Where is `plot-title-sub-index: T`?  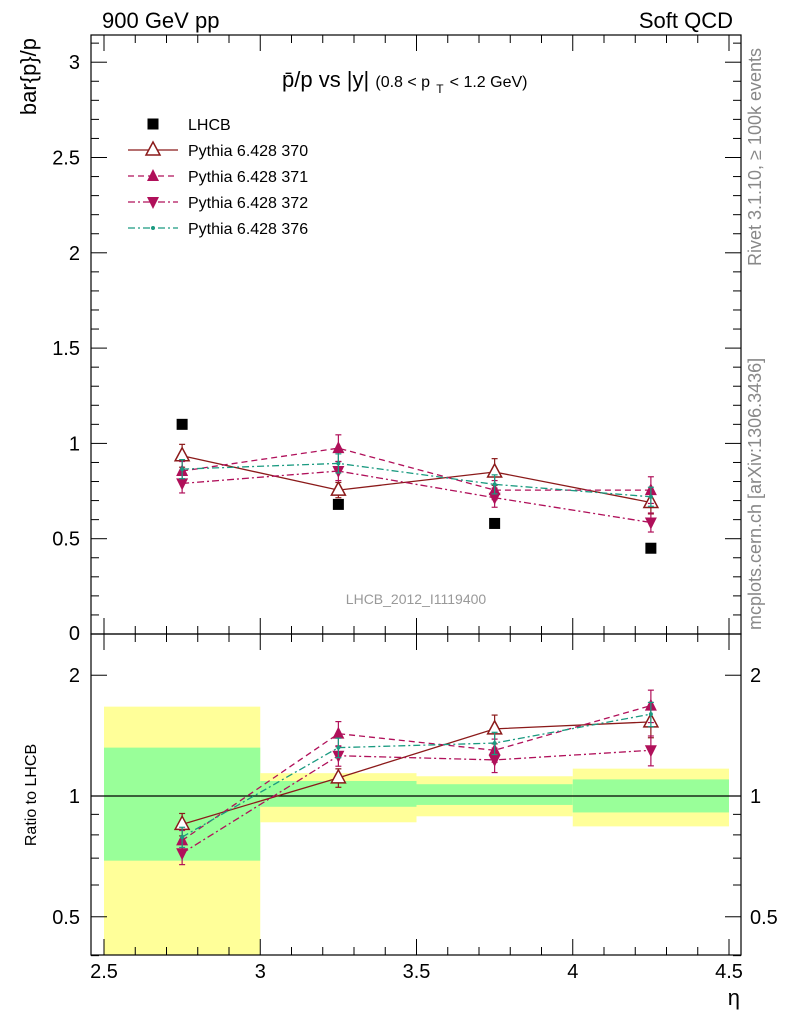 plot-title-sub-index: T is located at coordinates (440, 89).